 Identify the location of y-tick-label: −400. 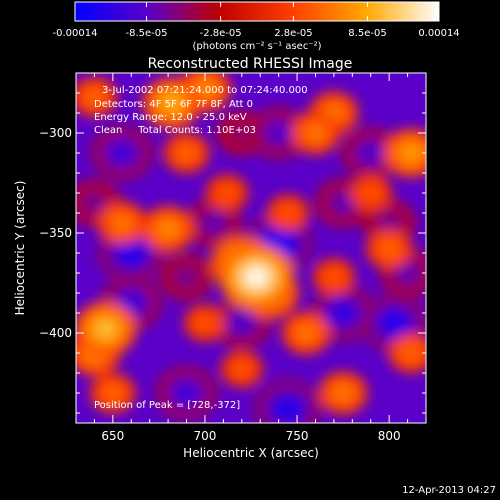
(55, 333).